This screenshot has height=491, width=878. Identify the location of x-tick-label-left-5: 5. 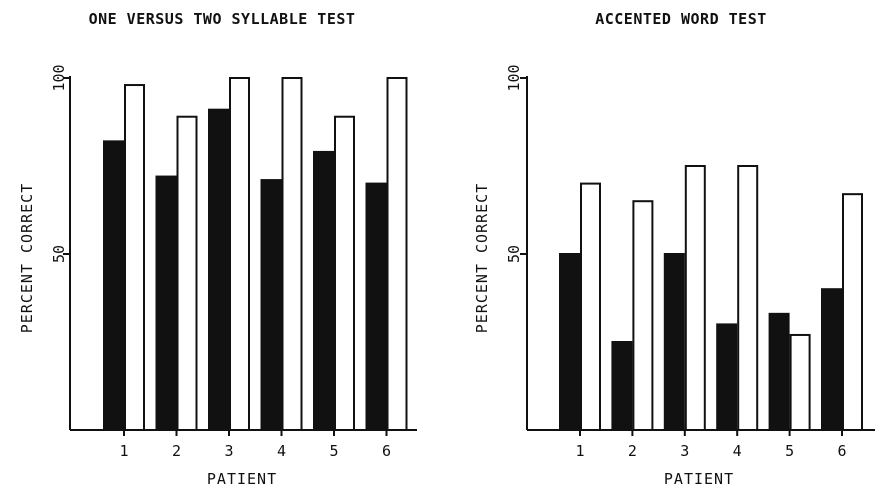
(333, 451).